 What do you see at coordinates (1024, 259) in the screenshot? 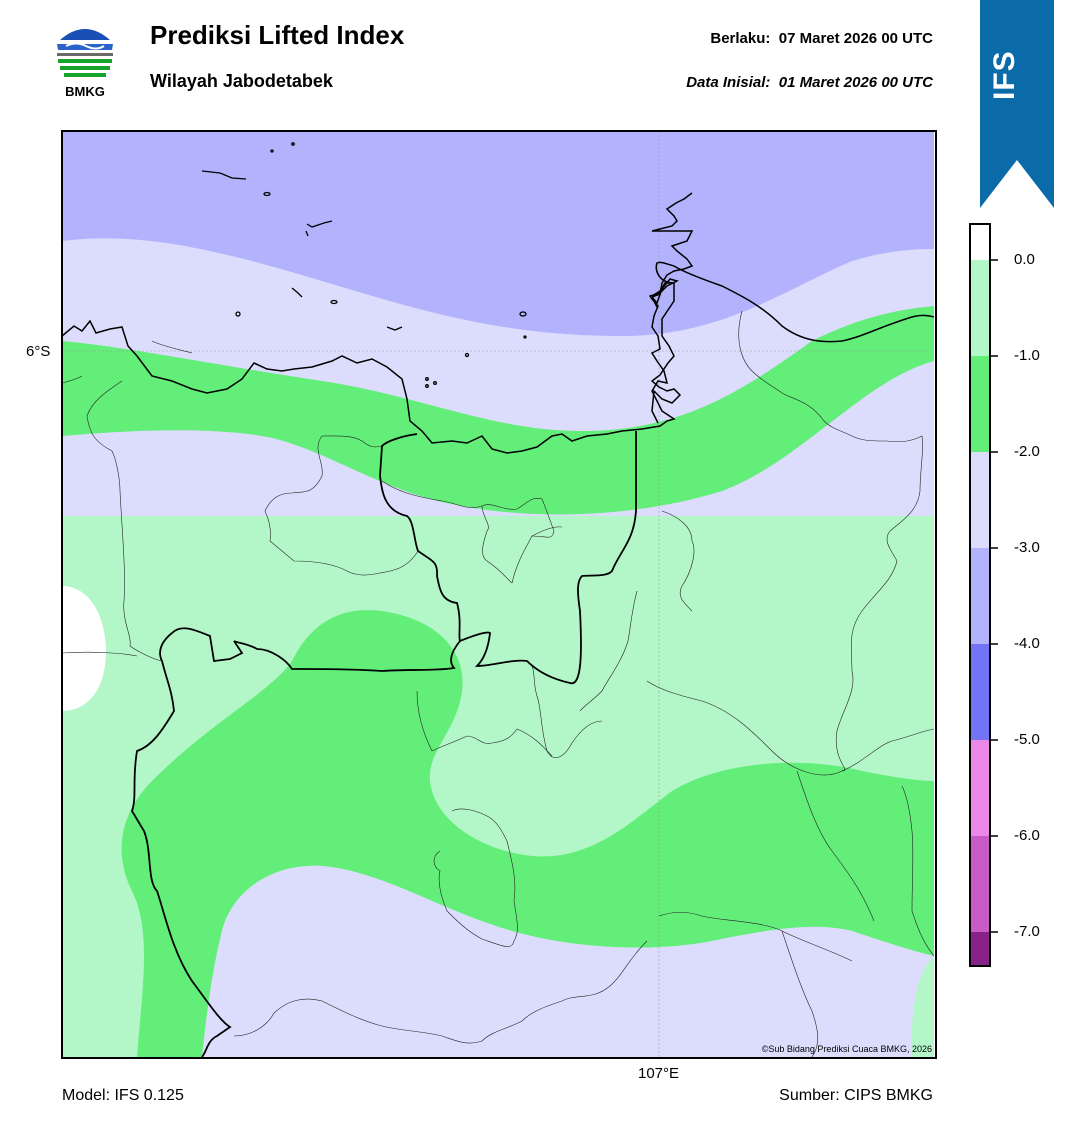
I see `colorbar-tick-label: 0.0` at bounding box center [1024, 259].